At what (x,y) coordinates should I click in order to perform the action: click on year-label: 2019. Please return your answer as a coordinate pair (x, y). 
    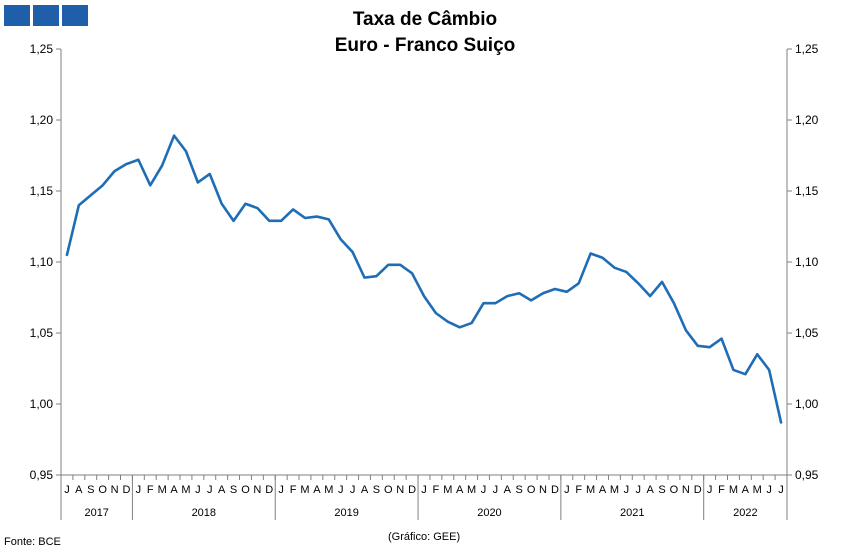
    Looking at the image, I should click on (346, 513).